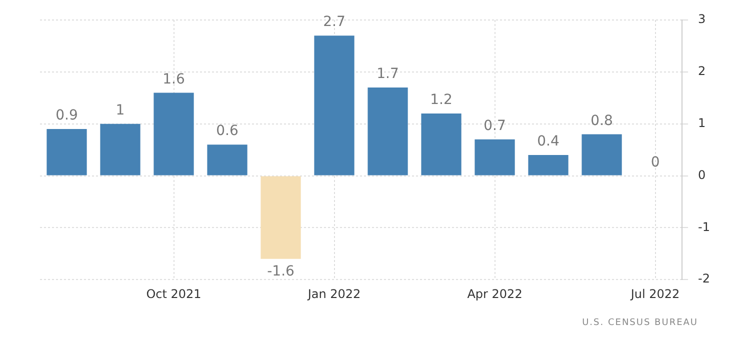 The height and width of the screenshot is (340, 730). Describe the element at coordinates (495, 126) in the screenshot. I see `data-label: 0.7` at that location.